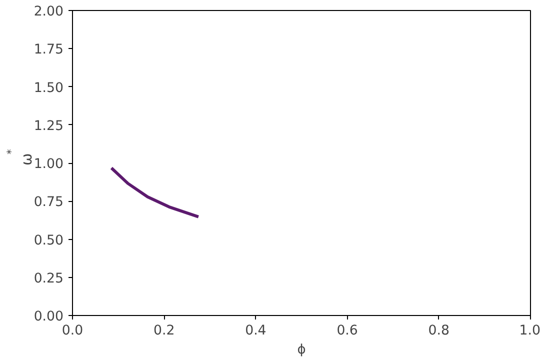 The image size is (540, 360). I want to click on x-tick-label: 0.8, so click(439, 331).